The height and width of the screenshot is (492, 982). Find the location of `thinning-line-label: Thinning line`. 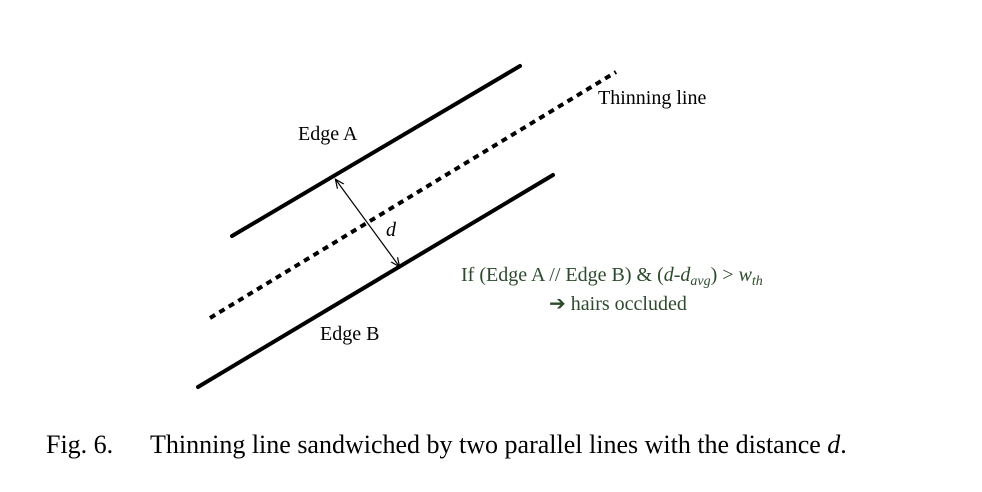

thinning-line-label: Thinning line is located at coordinates (652, 98).